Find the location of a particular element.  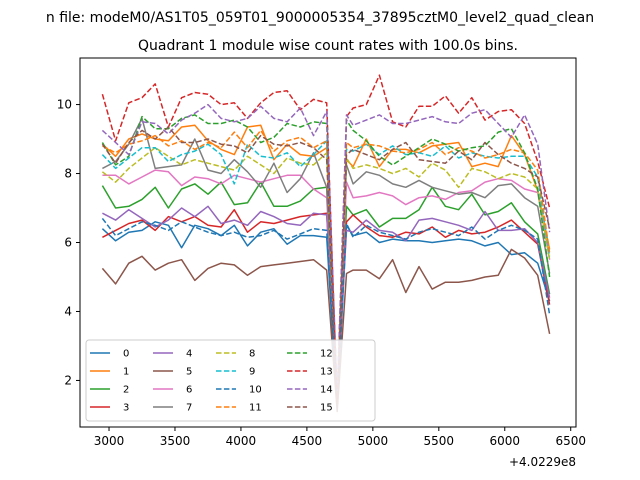

legend-label-15: 15 is located at coordinates (326, 408).